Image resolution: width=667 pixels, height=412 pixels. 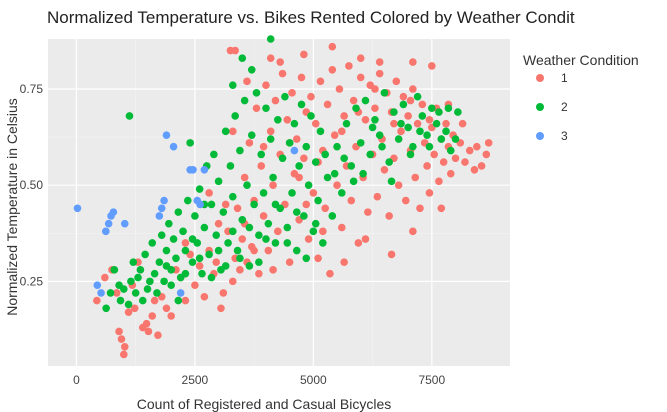 What do you see at coordinates (564, 78) in the screenshot?
I see `legend-label-1: 1` at bounding box center [564, 78].